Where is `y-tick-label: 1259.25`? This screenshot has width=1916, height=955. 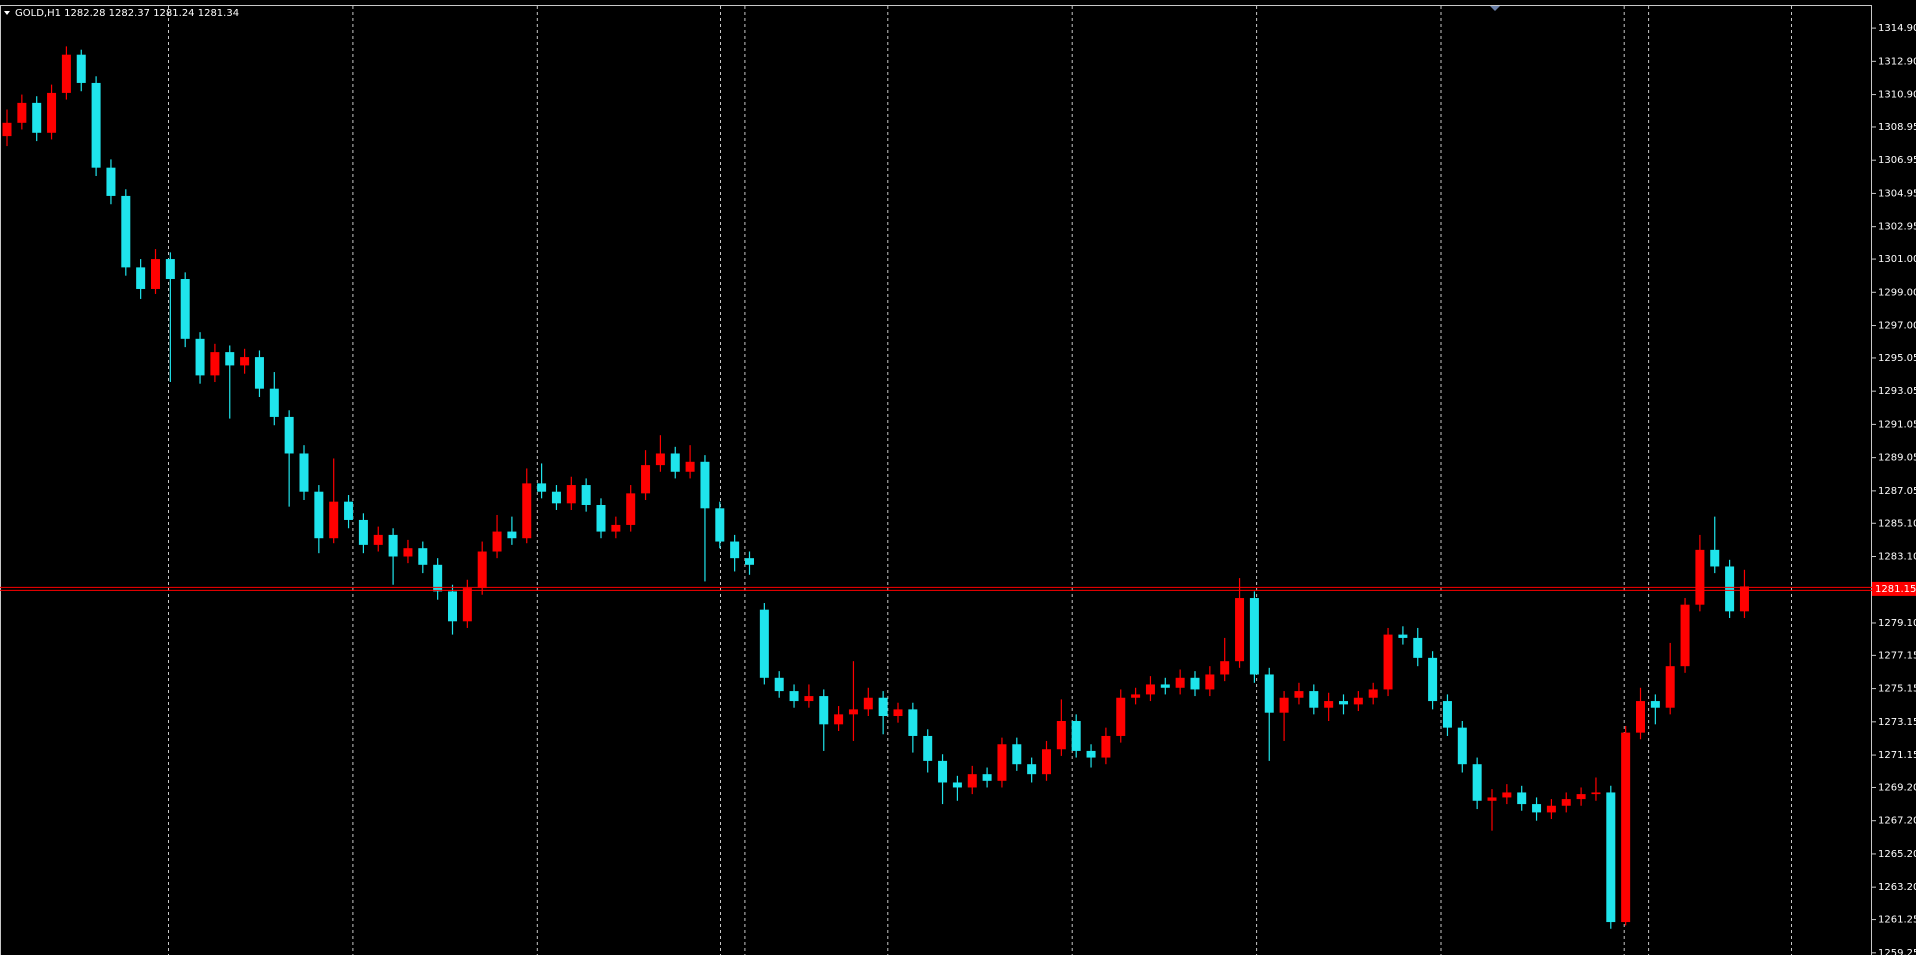
y-tick-label: 1259.25 is located at coordinates (1897, 951).